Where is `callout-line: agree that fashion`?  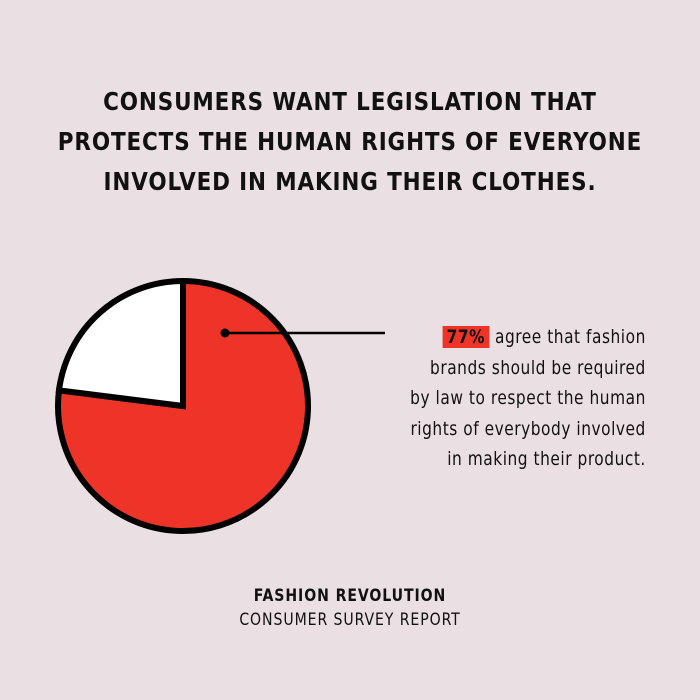
callout-line: agree that fashion is located at coordinates (570, 337).